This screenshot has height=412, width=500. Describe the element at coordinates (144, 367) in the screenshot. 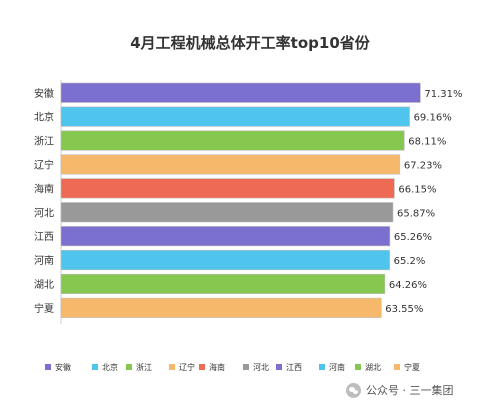

I see `legend-label: 浙江` at that location.